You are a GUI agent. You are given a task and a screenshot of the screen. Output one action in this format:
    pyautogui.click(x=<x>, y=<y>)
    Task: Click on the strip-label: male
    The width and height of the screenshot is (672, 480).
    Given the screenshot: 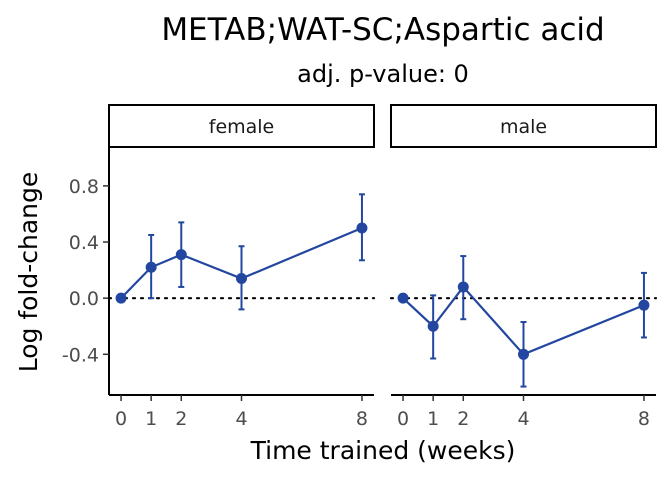 What is the action you would take?
    pyautogui.click(x=523, y=127)
    